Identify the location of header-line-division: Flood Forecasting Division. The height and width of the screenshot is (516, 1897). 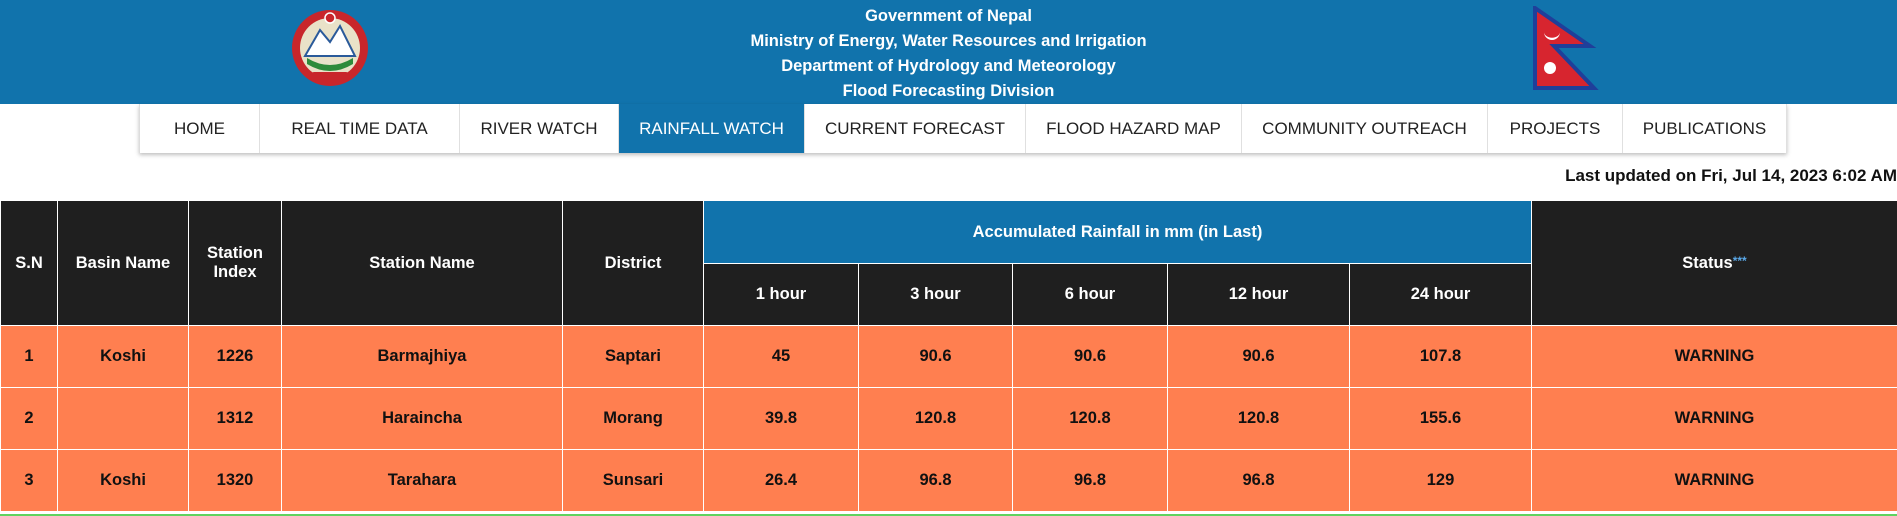
(948, 91).